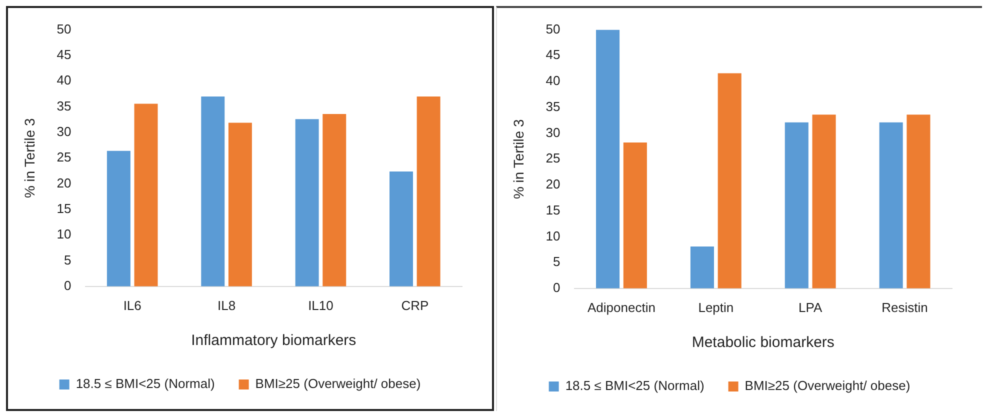 This screenshot has height=418, width=985. Describe the element at coordinates (132, 305) in the screenshot. I see `x-tick-label: IL6` at that location.